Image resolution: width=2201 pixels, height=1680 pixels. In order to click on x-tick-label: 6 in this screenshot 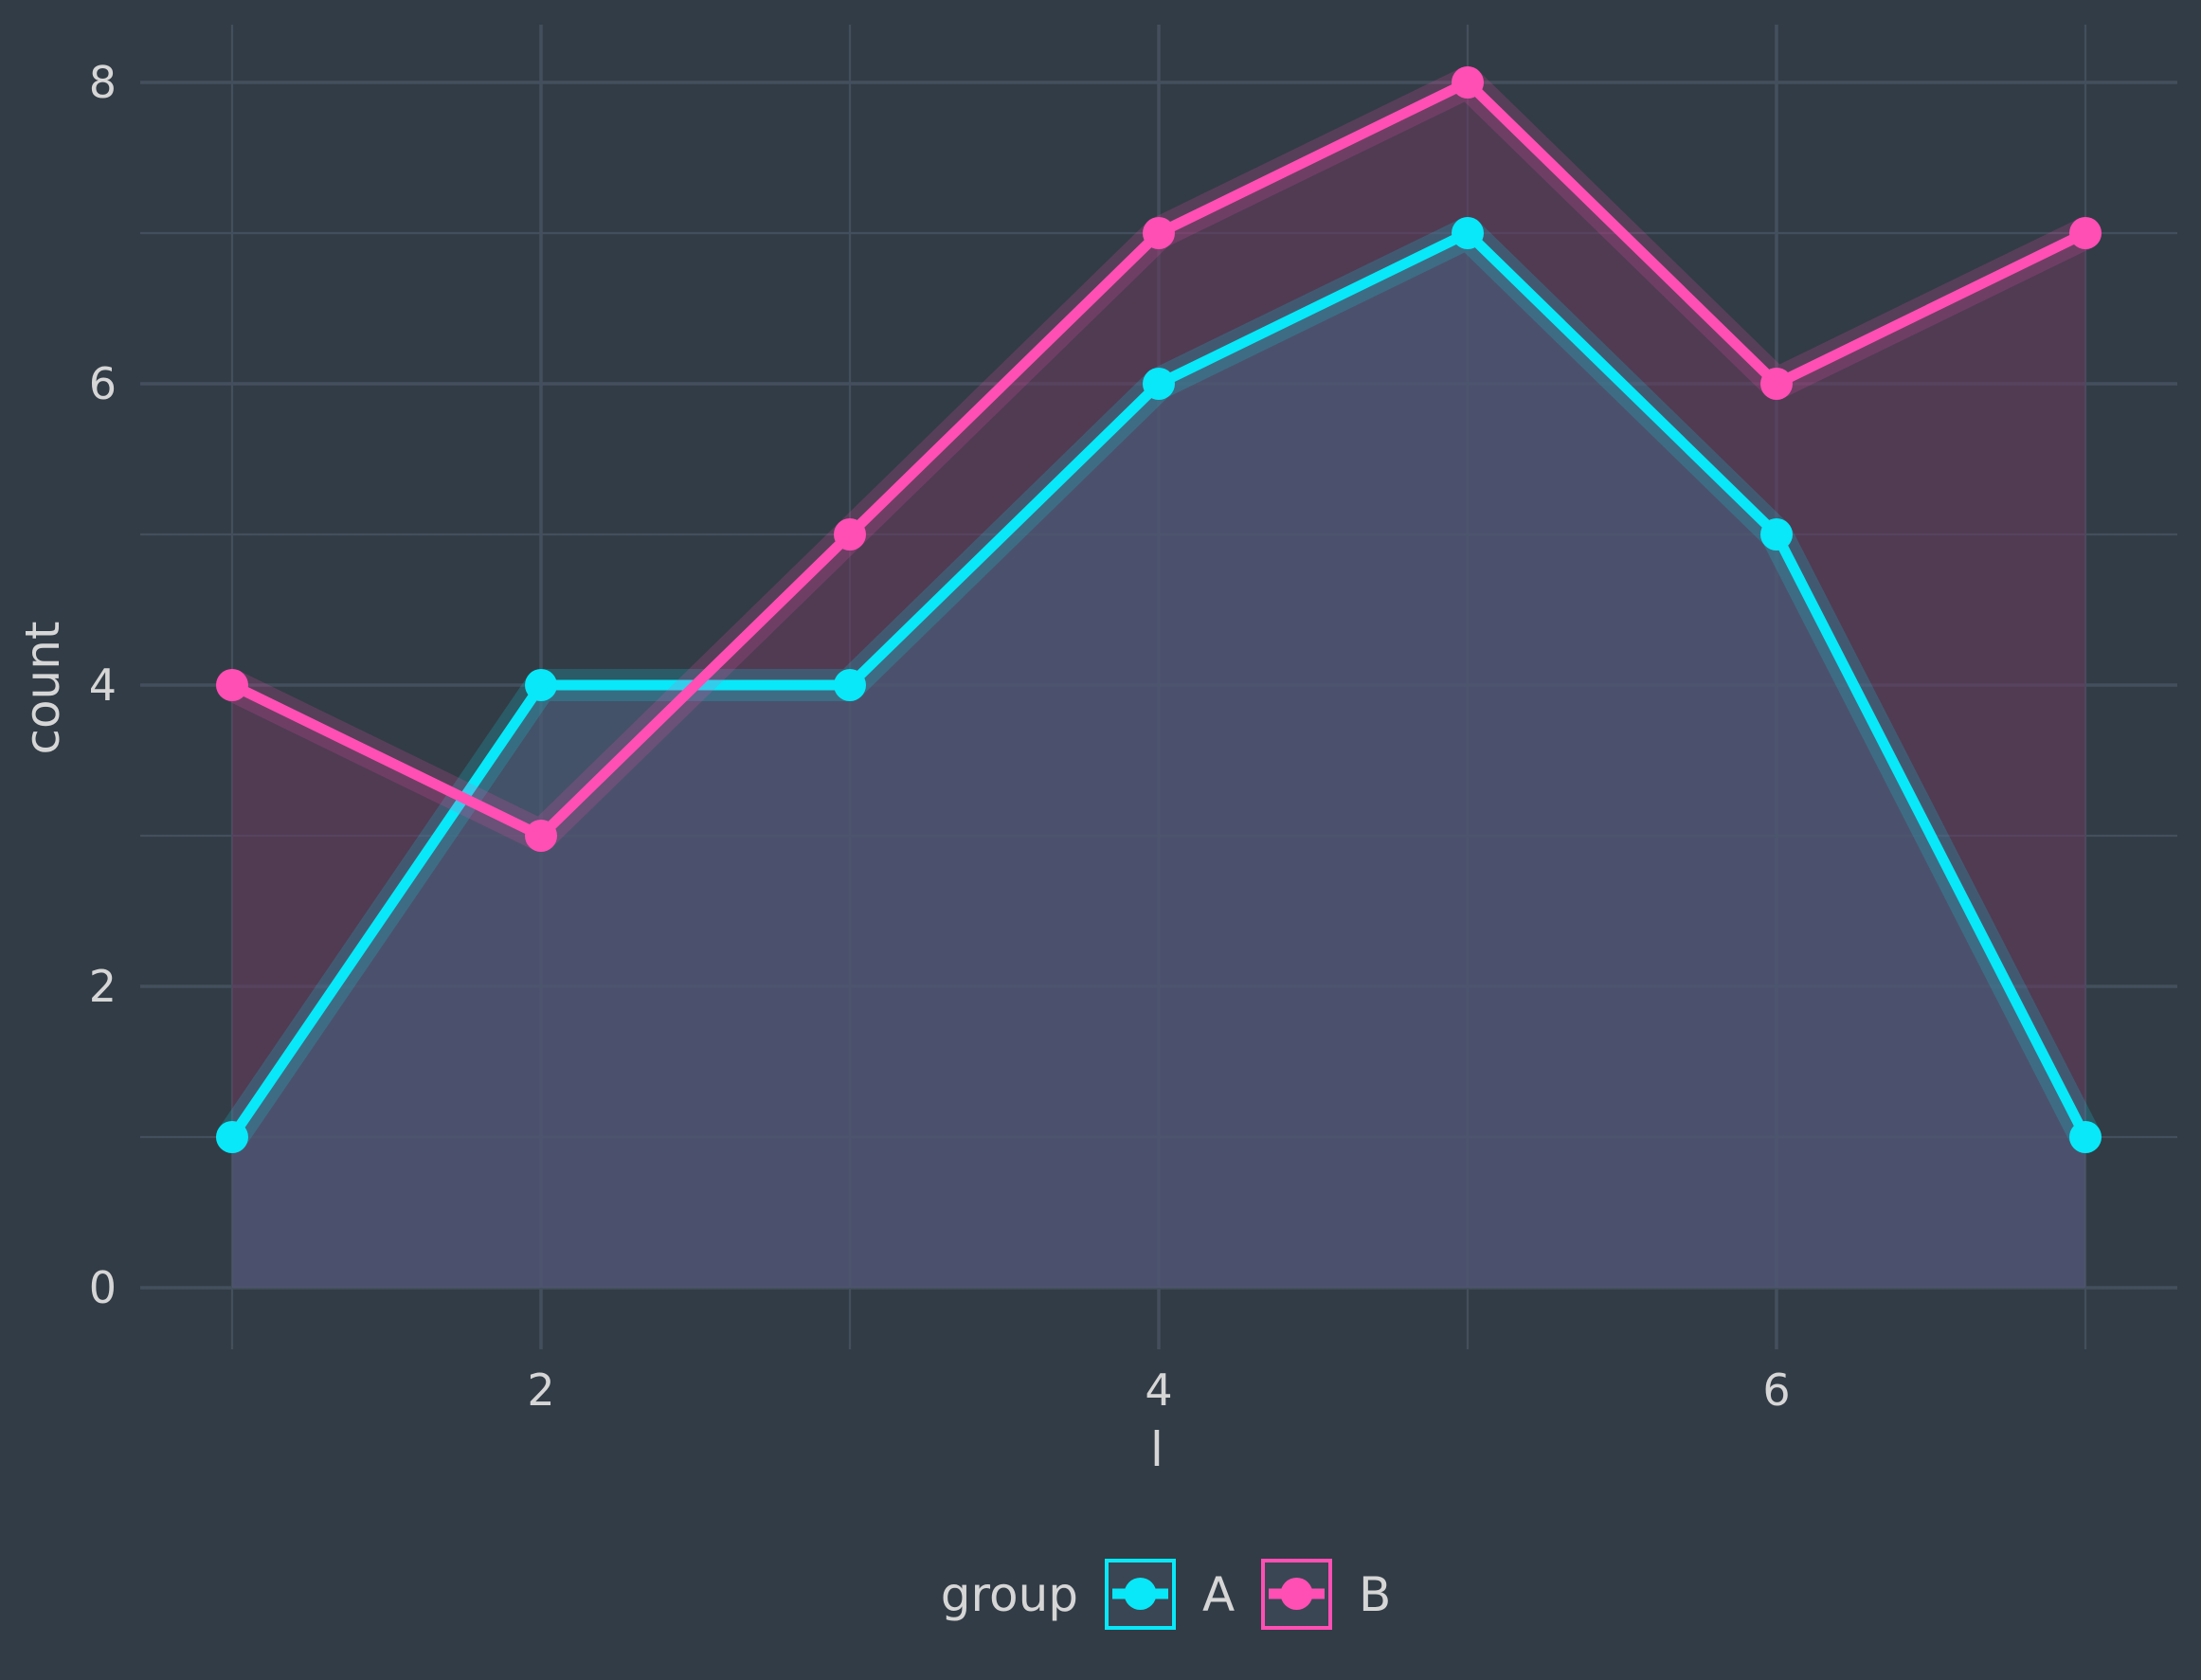, I will do `click(1776, 1390)`.